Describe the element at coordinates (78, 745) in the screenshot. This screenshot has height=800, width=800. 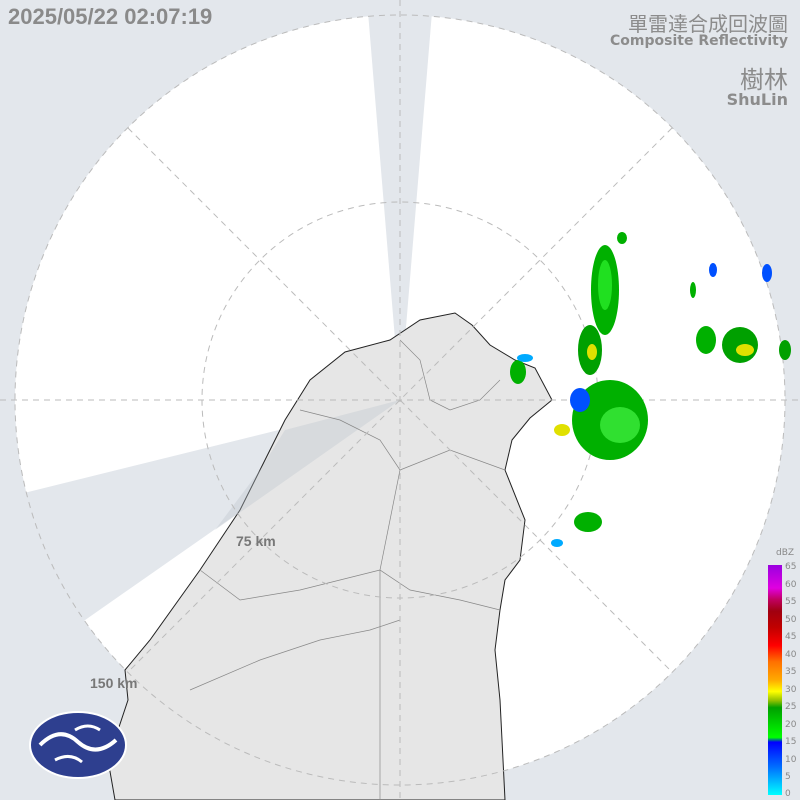
I see `cwa-logo` at that location.